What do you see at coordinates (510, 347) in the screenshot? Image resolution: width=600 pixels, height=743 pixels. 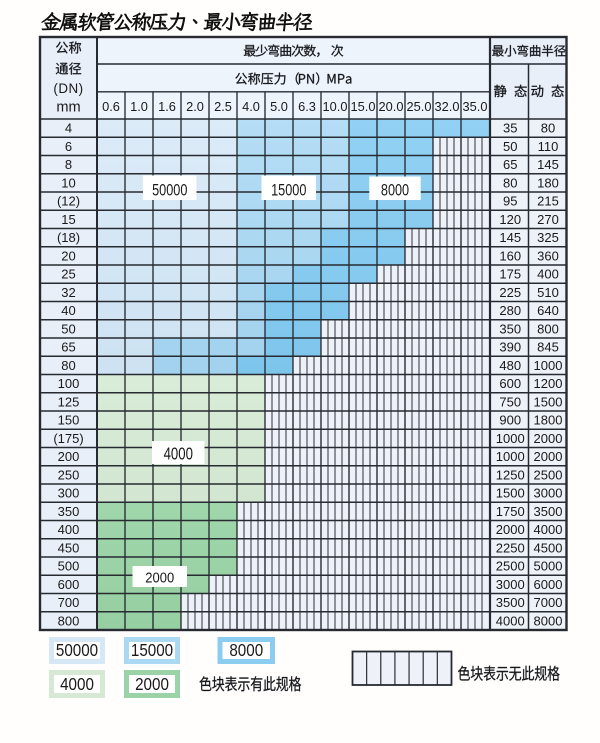 I see `svg-text: 390` at bounding box center [510, 347].